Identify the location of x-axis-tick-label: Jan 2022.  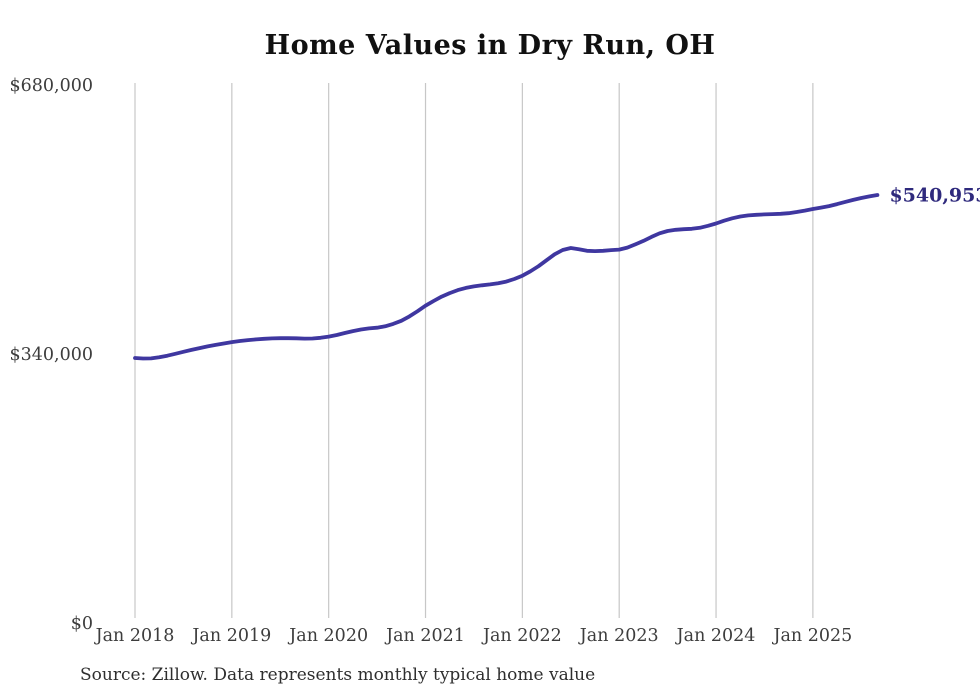
(521, 636).